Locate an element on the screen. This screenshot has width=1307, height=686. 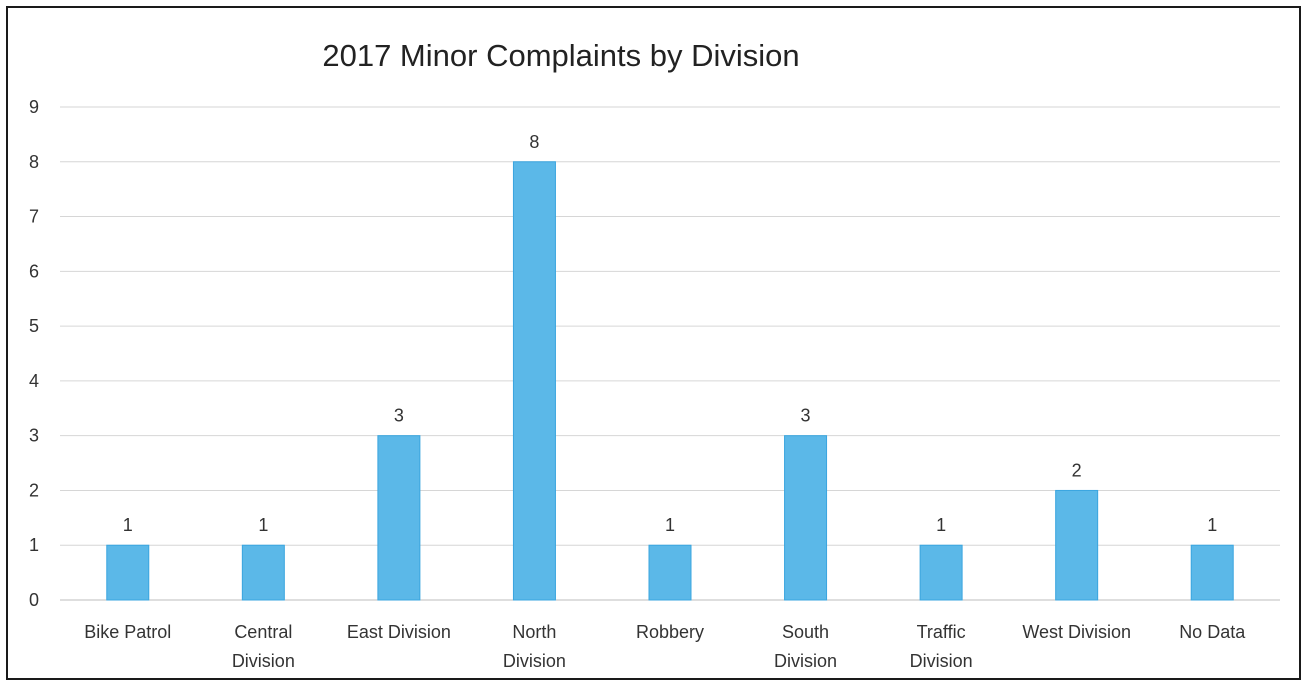
y-tick-label: 7 is located at coordinates (34, 217).